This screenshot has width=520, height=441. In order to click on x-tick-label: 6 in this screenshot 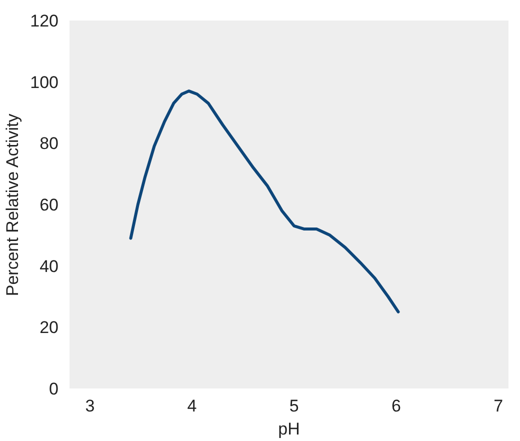, I will do `click(396, 406)`.